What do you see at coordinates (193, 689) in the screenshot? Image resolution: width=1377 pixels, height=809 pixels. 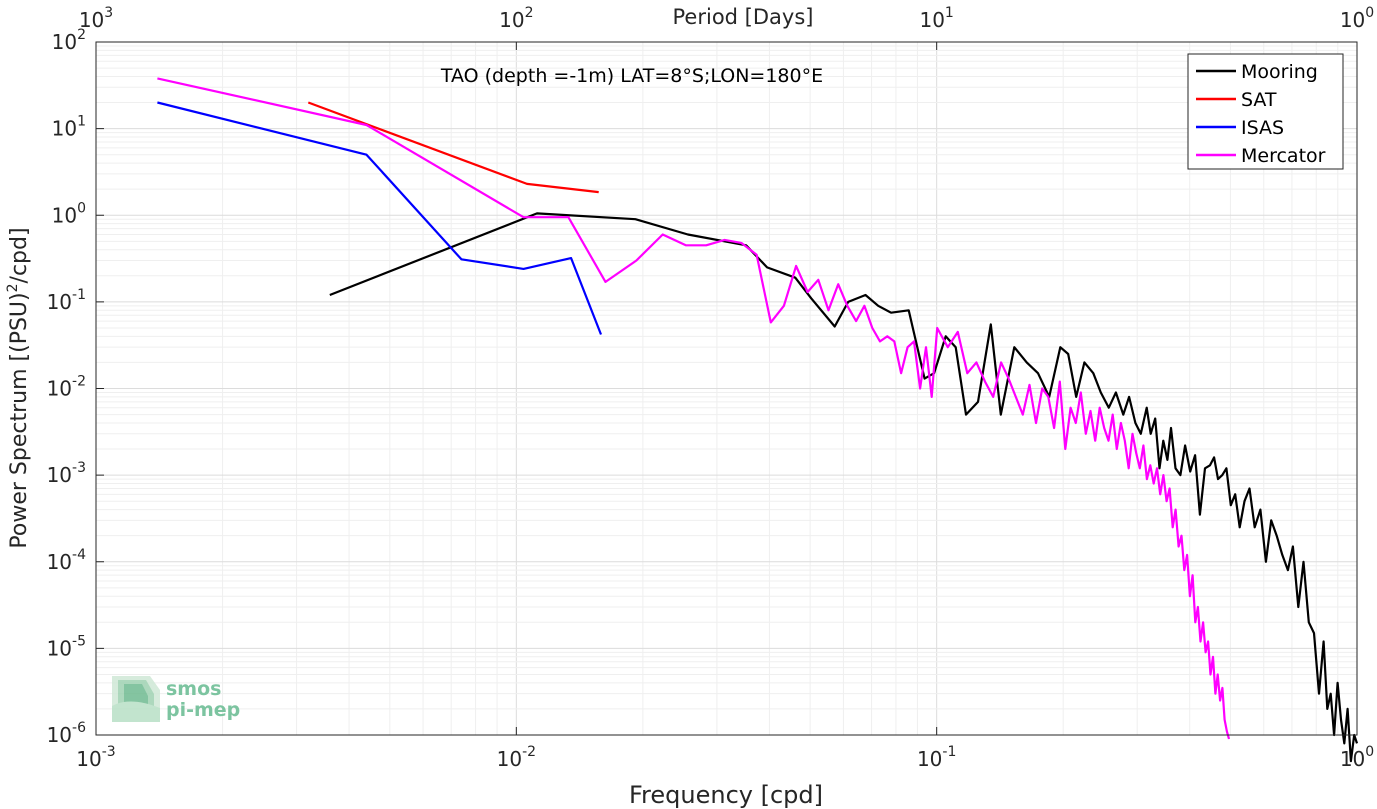 I see `logo-text-smos: smos` at bounding box center [193, 689].